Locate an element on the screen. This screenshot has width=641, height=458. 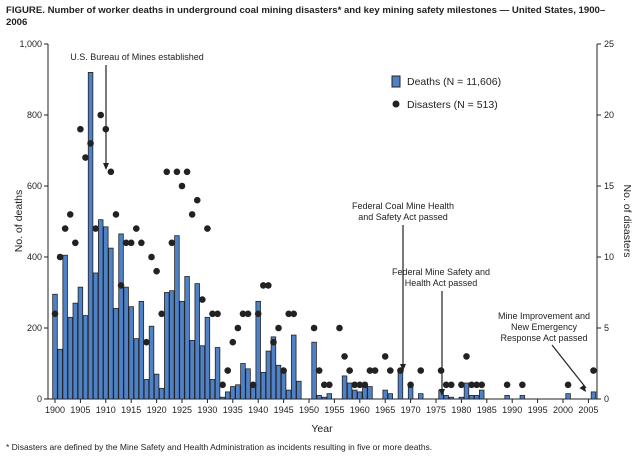
x-tick-label: 1945 is located at coordinates (284, 410).